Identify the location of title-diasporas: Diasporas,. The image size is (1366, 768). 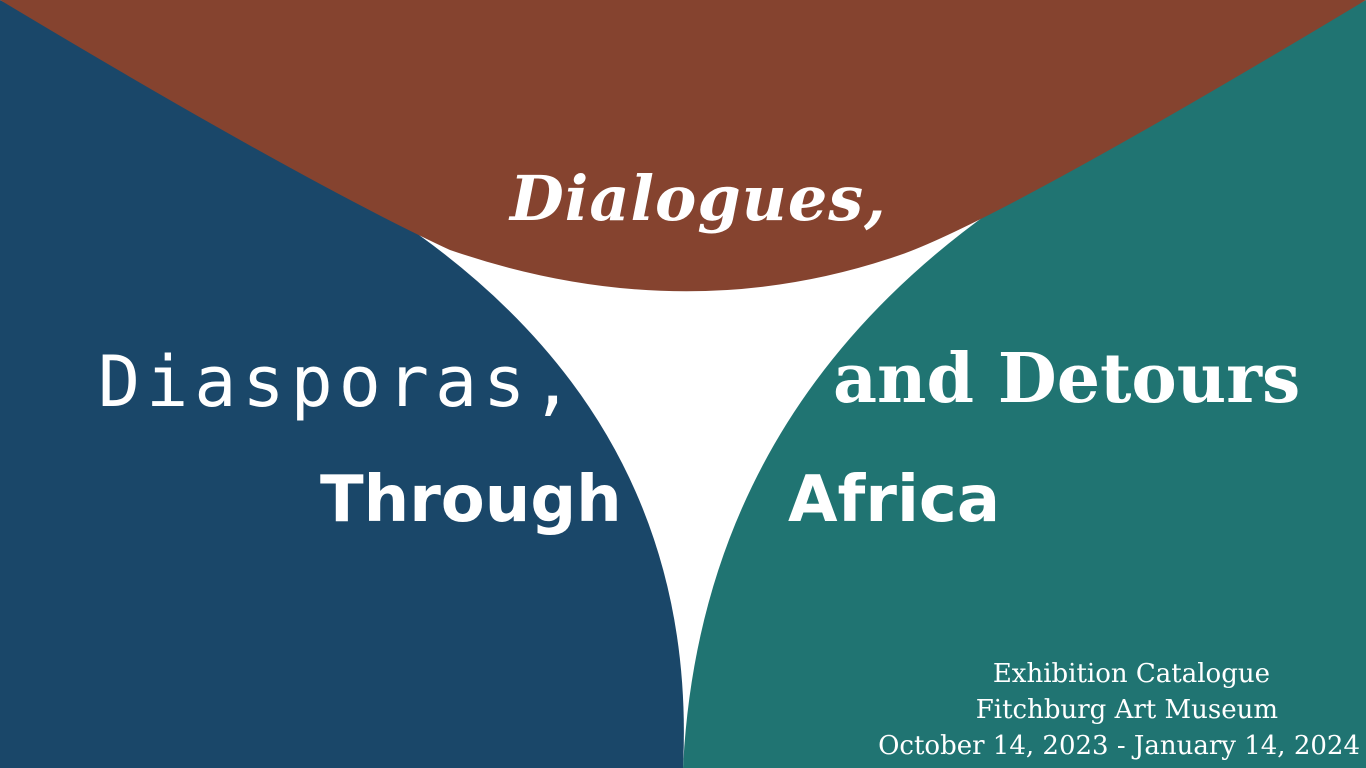
(339, 382).